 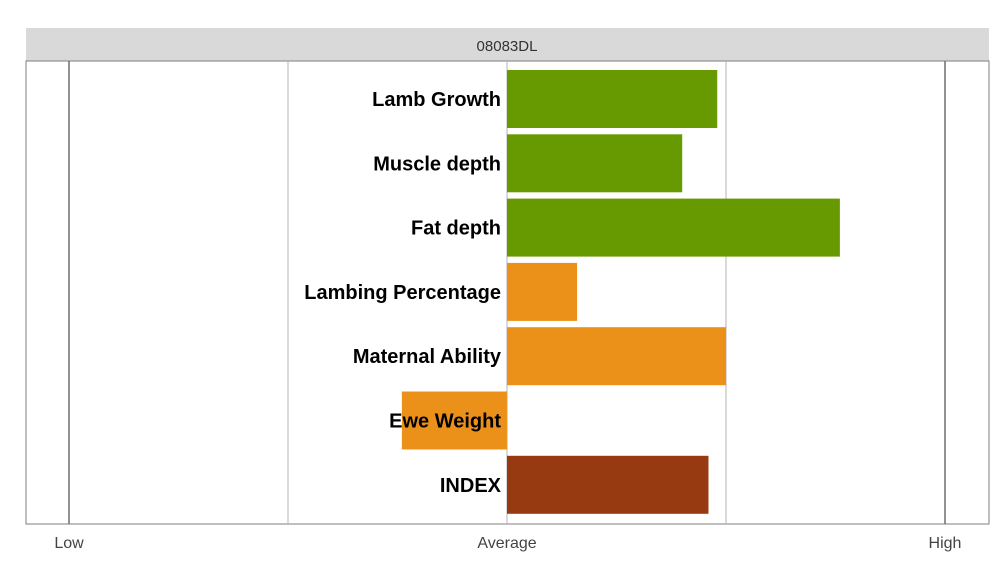 I want to click on x-tick-label: Low, so click(x=69, y=543).